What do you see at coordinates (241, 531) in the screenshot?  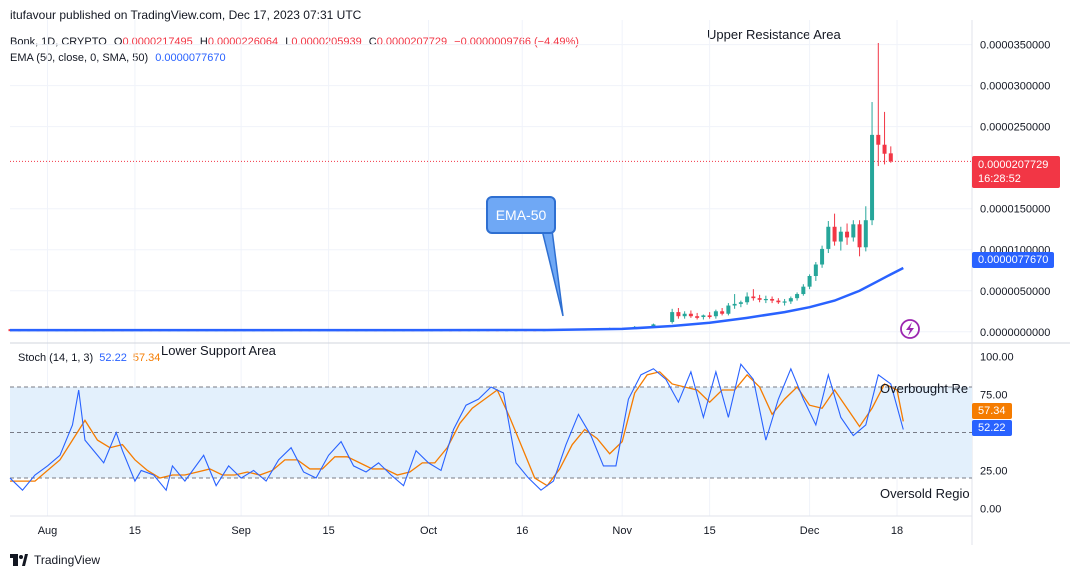 I see `time-axis-tick-label: Sep` at bounding box center [241, 531].